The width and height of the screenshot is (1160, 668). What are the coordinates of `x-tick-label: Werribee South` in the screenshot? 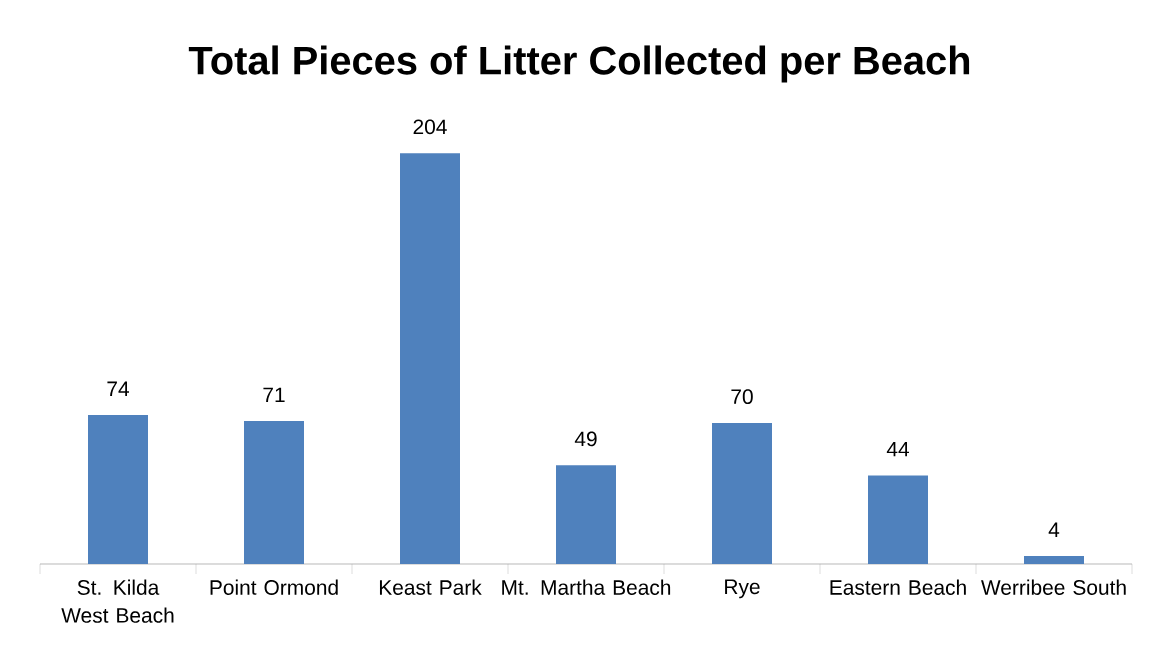 It's located at (1053, 587).